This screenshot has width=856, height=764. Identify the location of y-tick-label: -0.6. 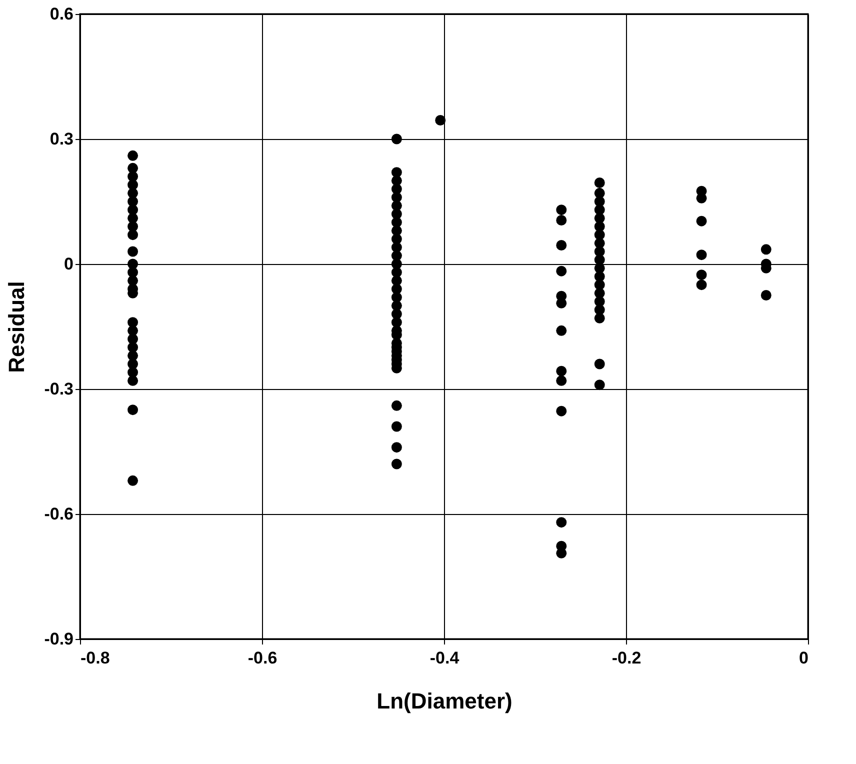
(59, 514).